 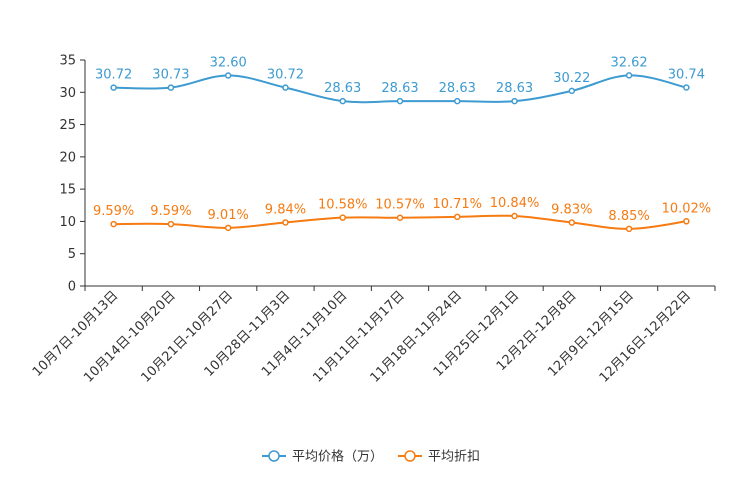 I want to click on legend-label: 平均折扣, so click(x=454, y=457).